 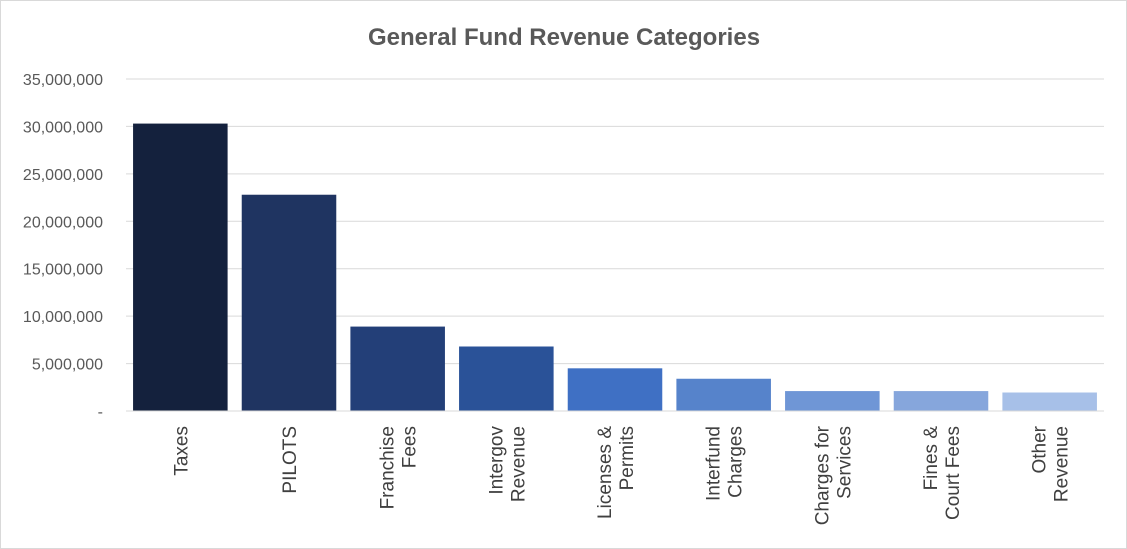 I want to click on y-tick-label: 25,000,000, so click(x=63, y=175).